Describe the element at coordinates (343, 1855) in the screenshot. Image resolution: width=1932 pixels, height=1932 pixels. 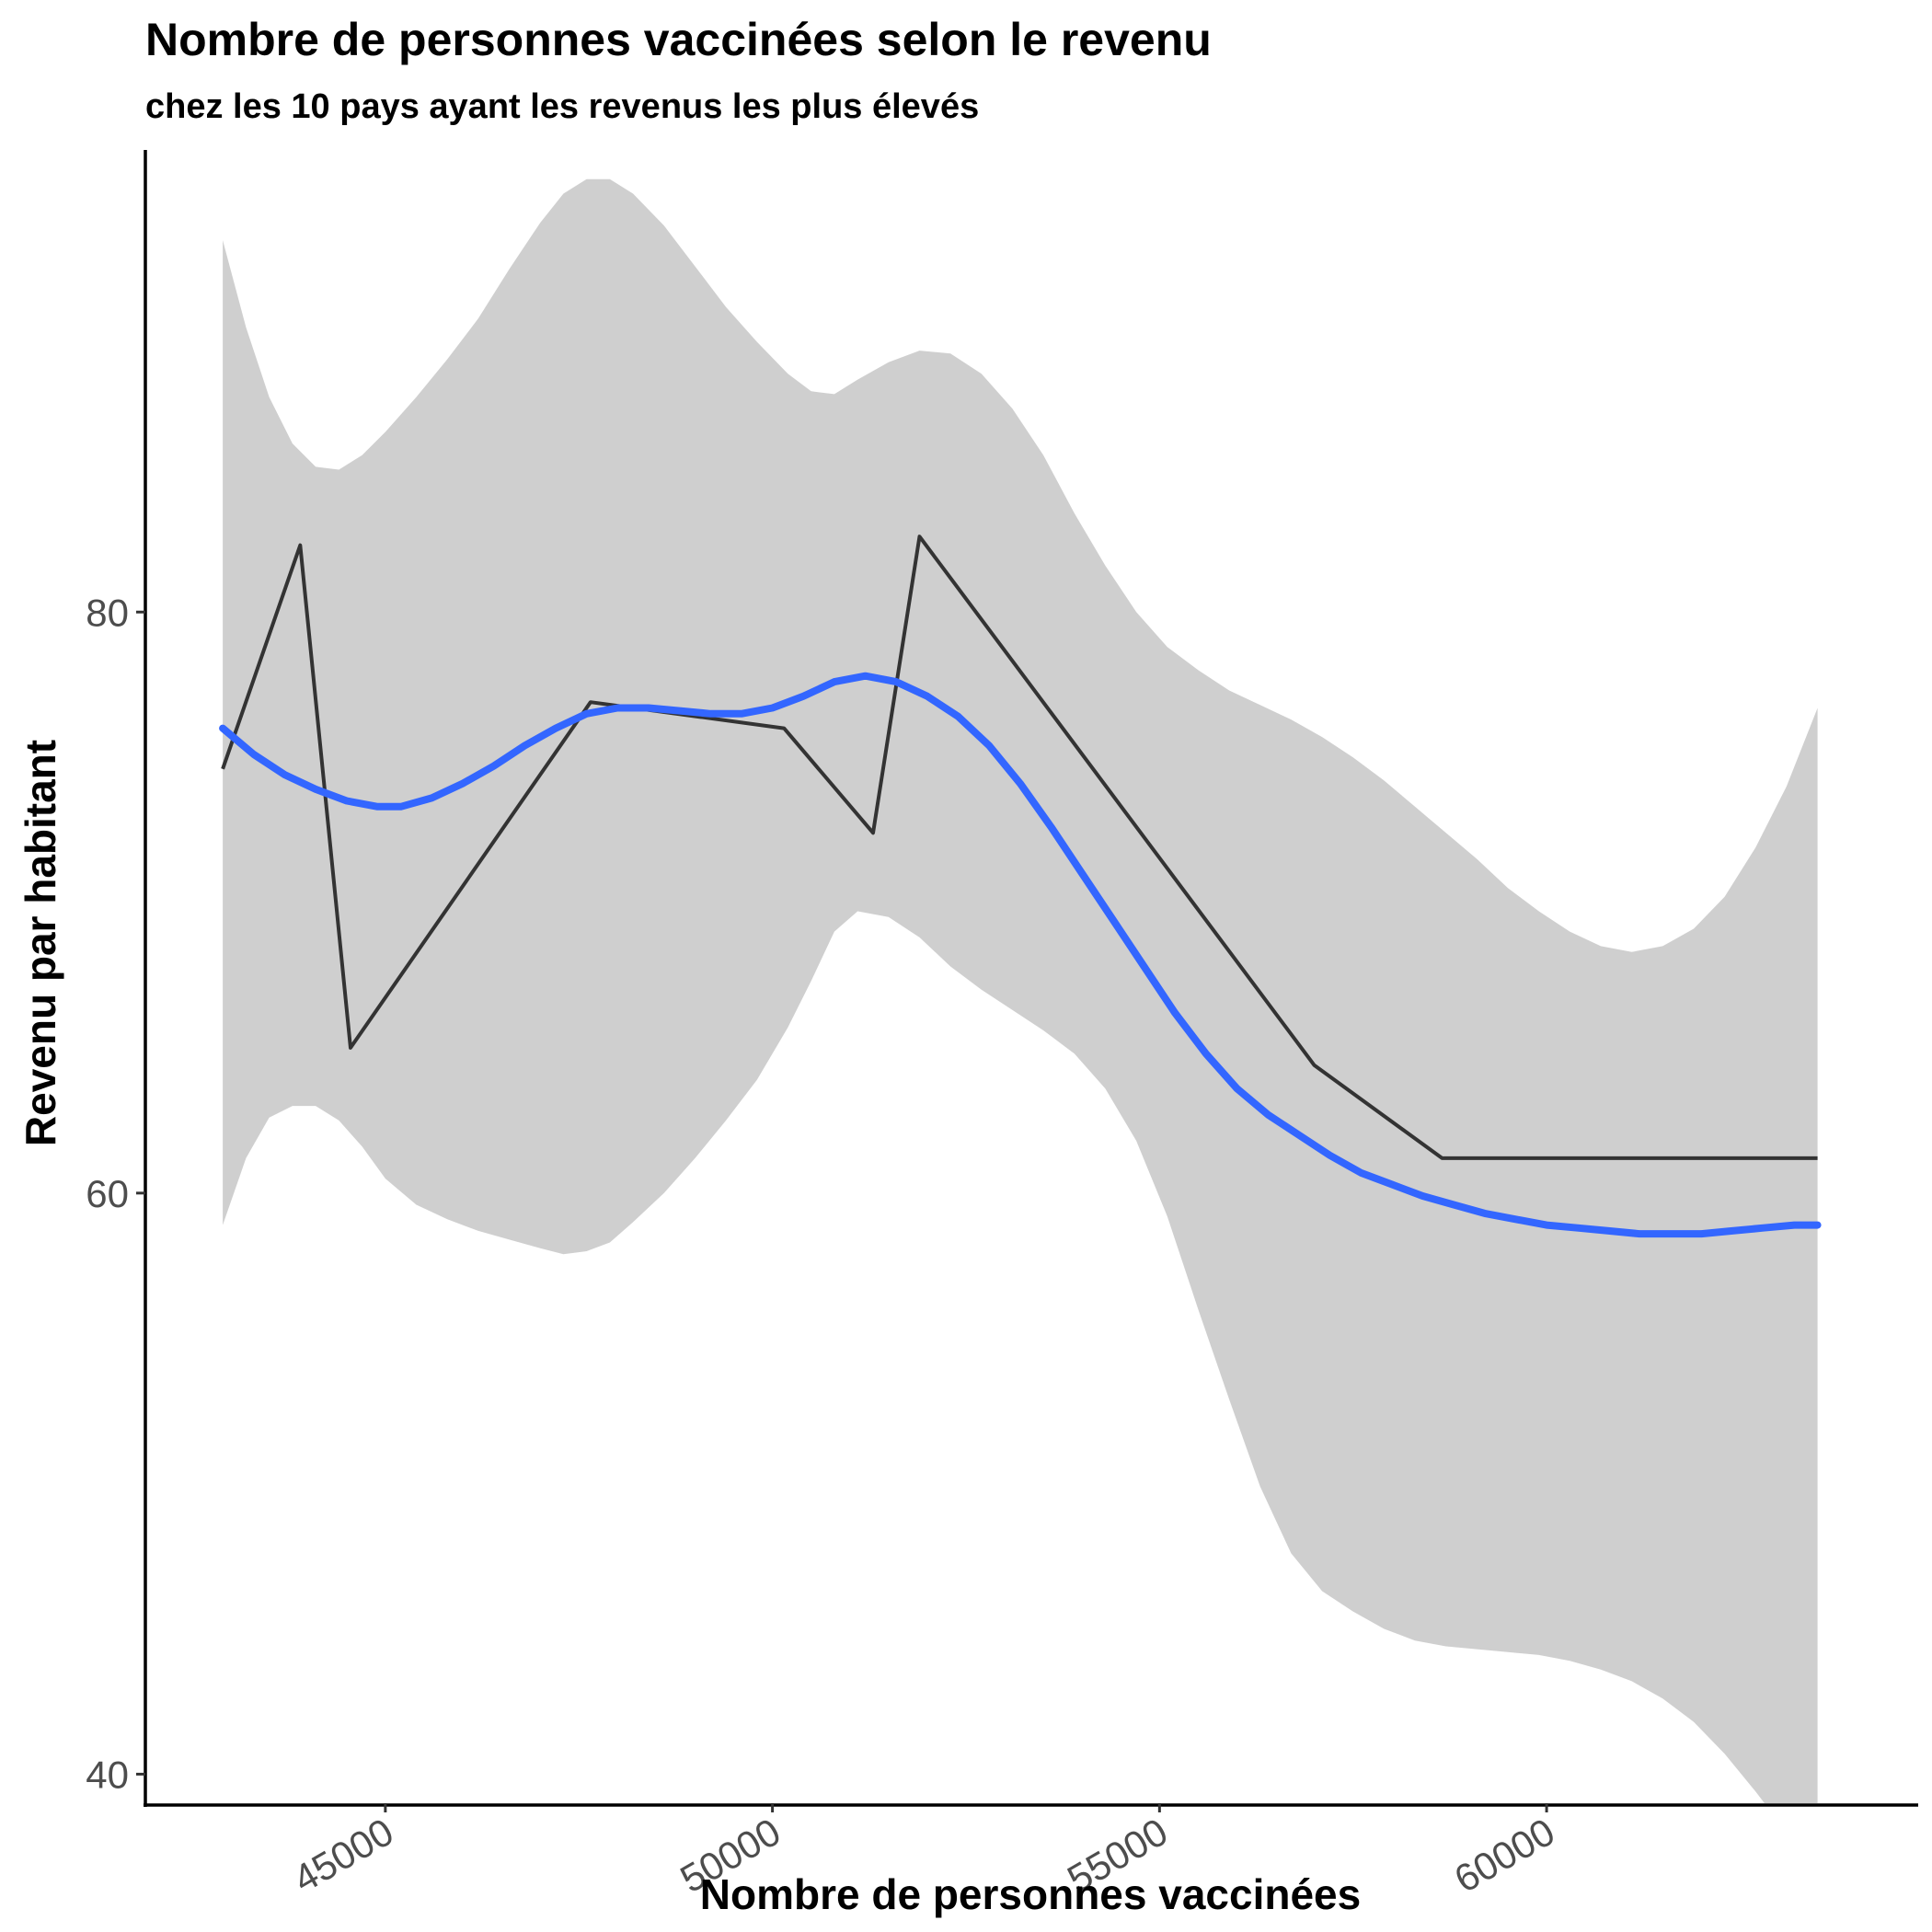
I see `x-tick-label: 45000` at that location.